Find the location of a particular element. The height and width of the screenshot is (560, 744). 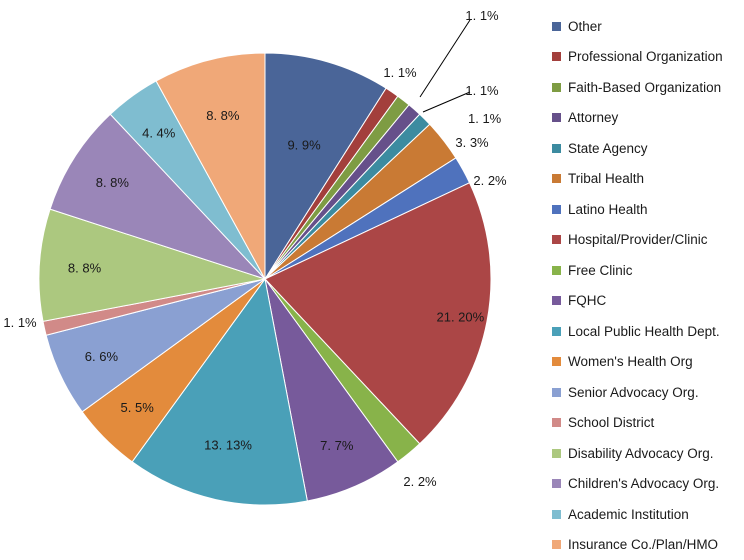

legend-label: Senior Advocacy Org. is located at coordinates (633, 392).